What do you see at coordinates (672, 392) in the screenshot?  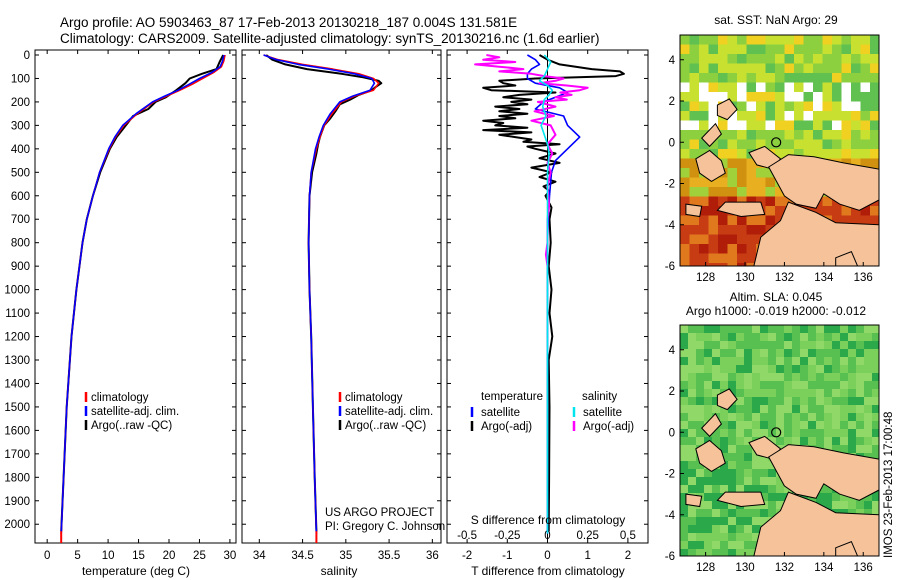 I see `map-y-tick-label: 2` at bounding box center [672, 392].